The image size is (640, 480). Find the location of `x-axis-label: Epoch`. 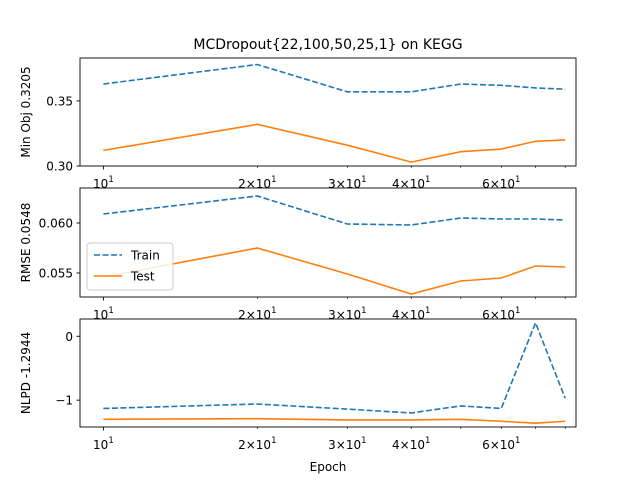

x-axis-label: Epoch is located at coordinates (328, 467).